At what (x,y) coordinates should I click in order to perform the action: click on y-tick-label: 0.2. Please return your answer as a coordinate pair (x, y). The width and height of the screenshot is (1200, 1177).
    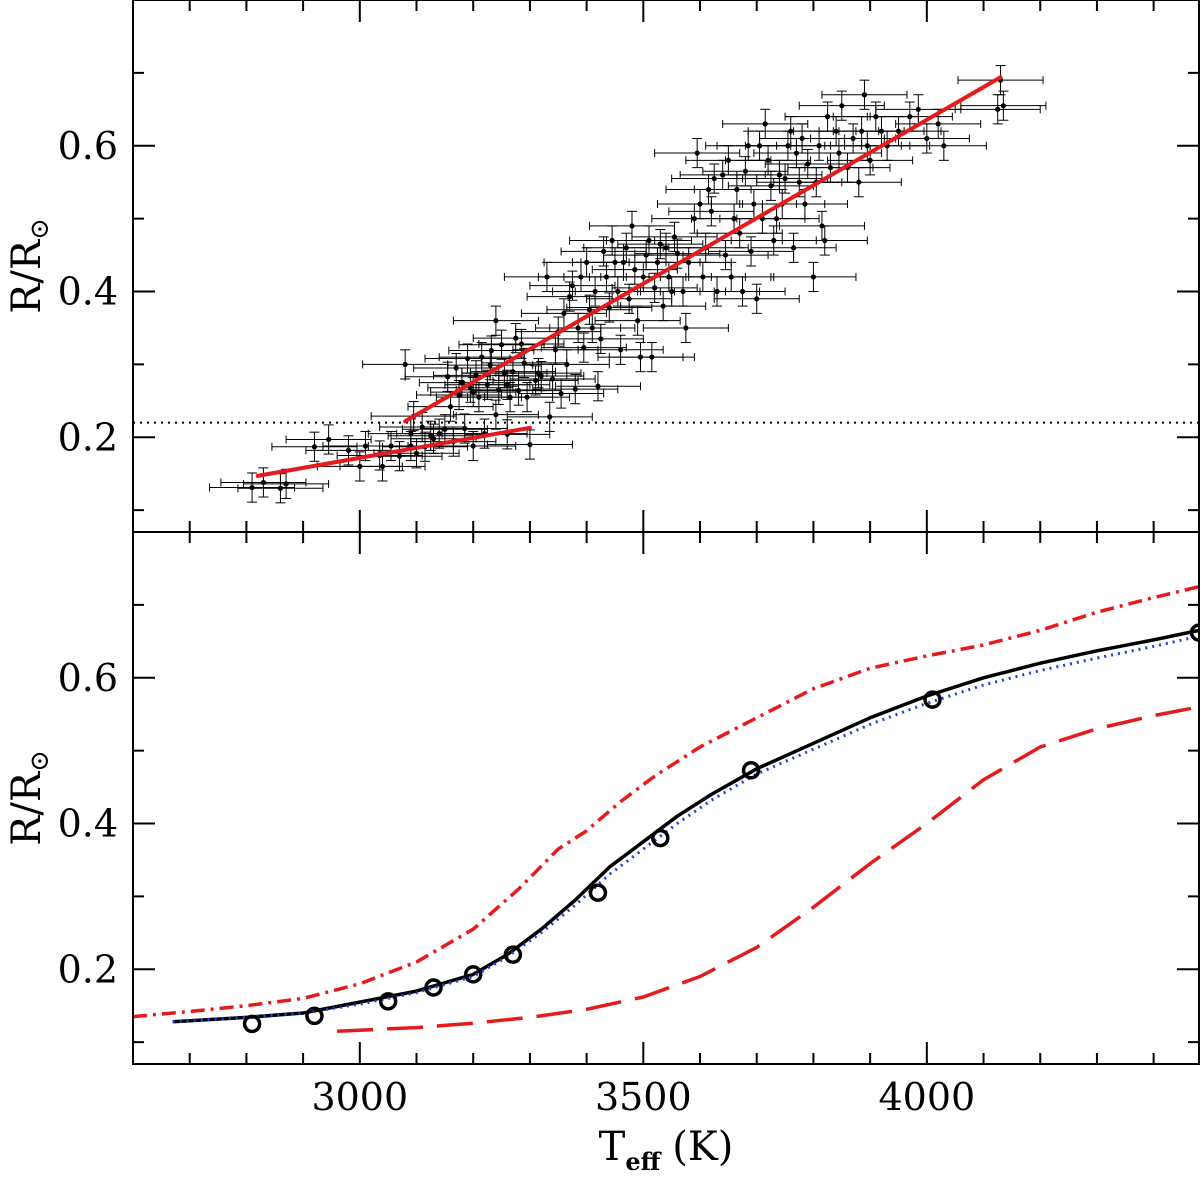
    Looking at the image, I should click on (88, 437).